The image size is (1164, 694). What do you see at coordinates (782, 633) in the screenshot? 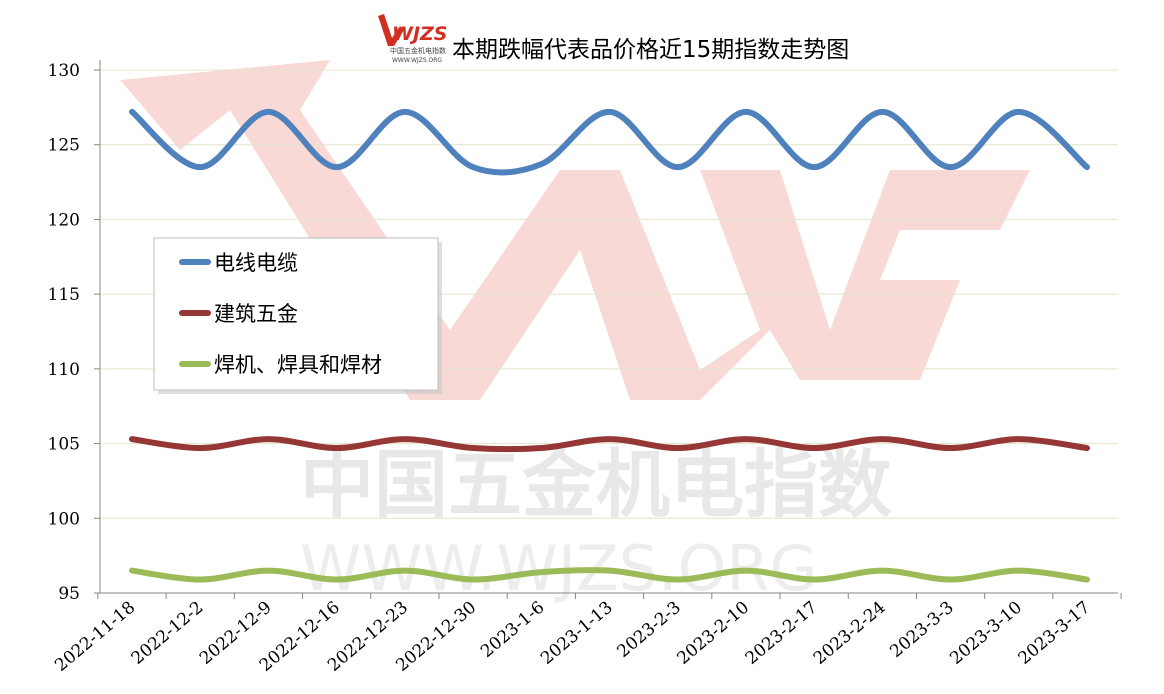
I see `x-tick-label: 2023-2-17` at bounding box center [782, 633].